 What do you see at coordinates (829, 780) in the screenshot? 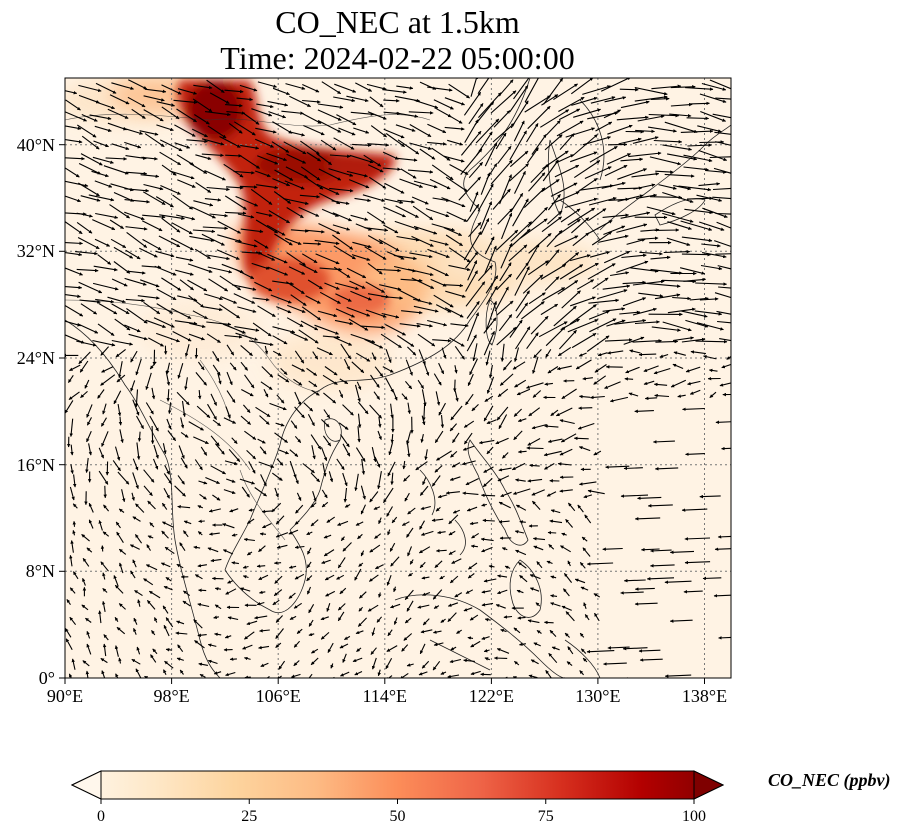
I see `colorbar-title: CO_NEC (ppbv)` at bounding box center [829, 780].